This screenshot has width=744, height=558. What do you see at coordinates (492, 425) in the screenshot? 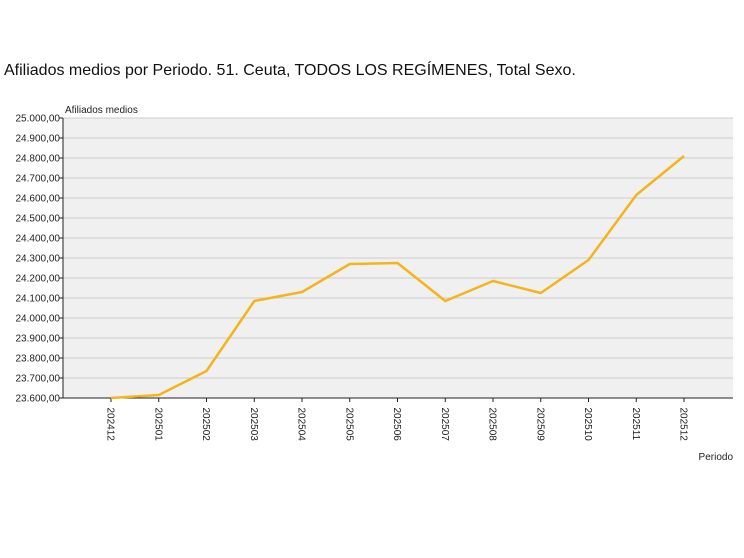
I see `x-tick-label: 202508` at bounding box center [492, 425].